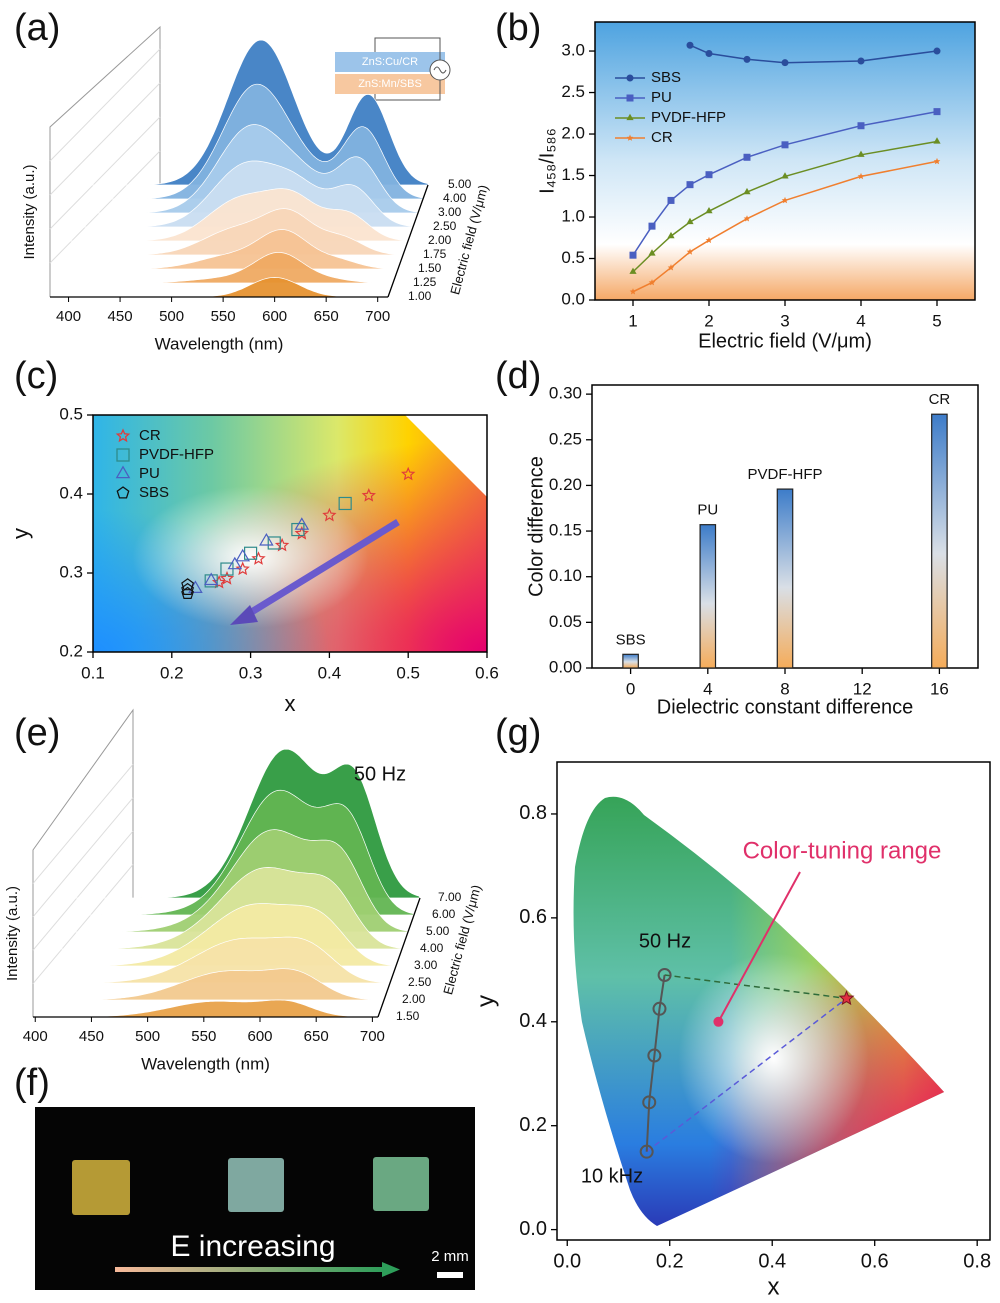 Image resolution: width=1000 pixels, height=1303 pixels. What do you see at coordinates (567, 1261) in the screenshot?
I see `x-tick-label: 0.0` at bounding box center [567, 1261].